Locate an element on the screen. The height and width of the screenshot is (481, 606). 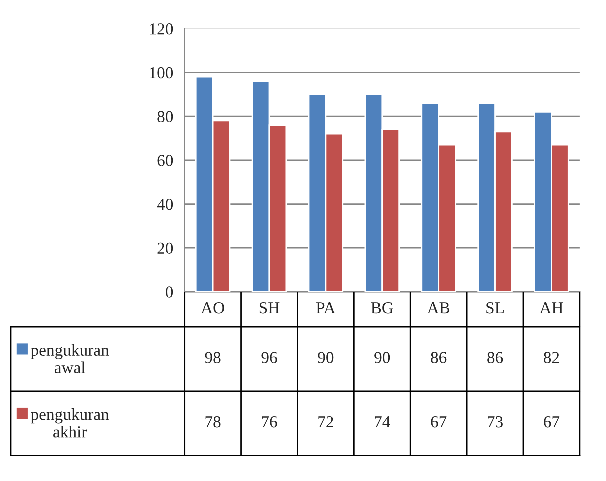
legend-label: pengukuran awal is located at coordinates (70, 359).